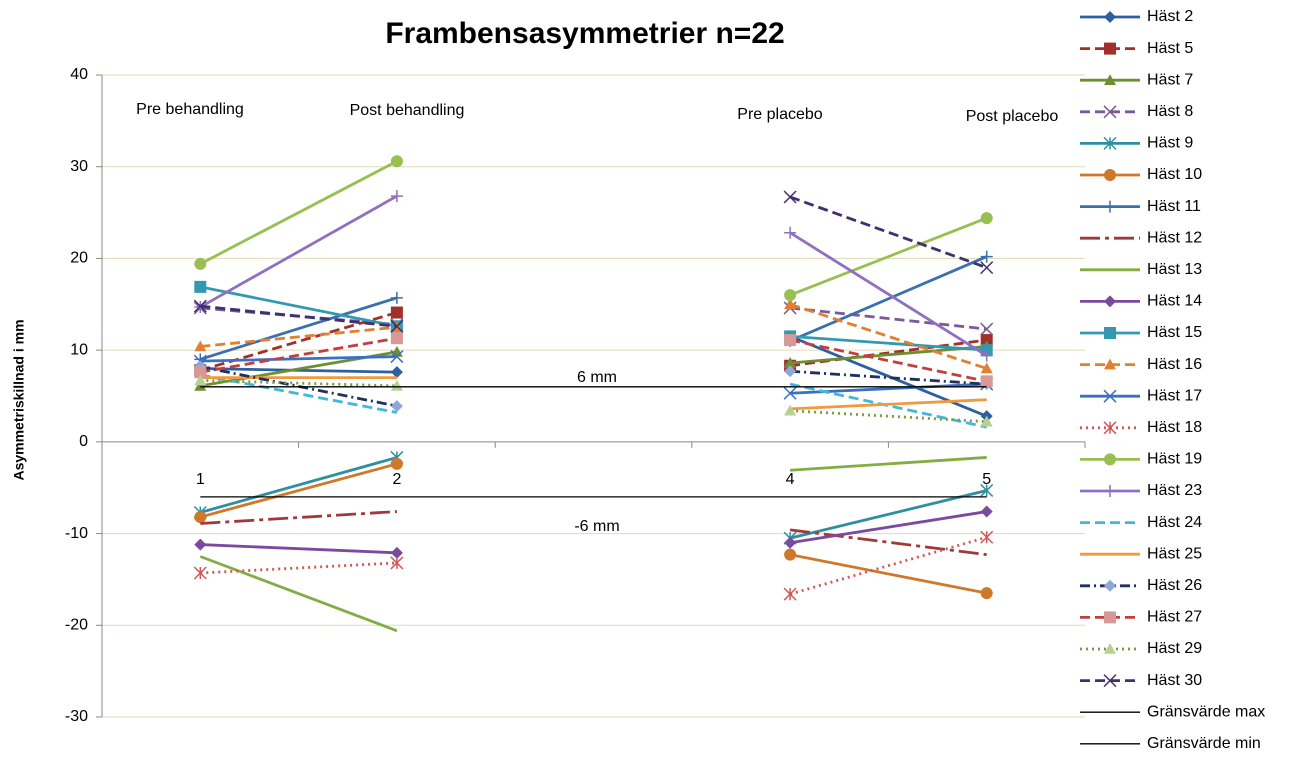  I want to click on legend-label: Häst 9, so click(1170, 143).